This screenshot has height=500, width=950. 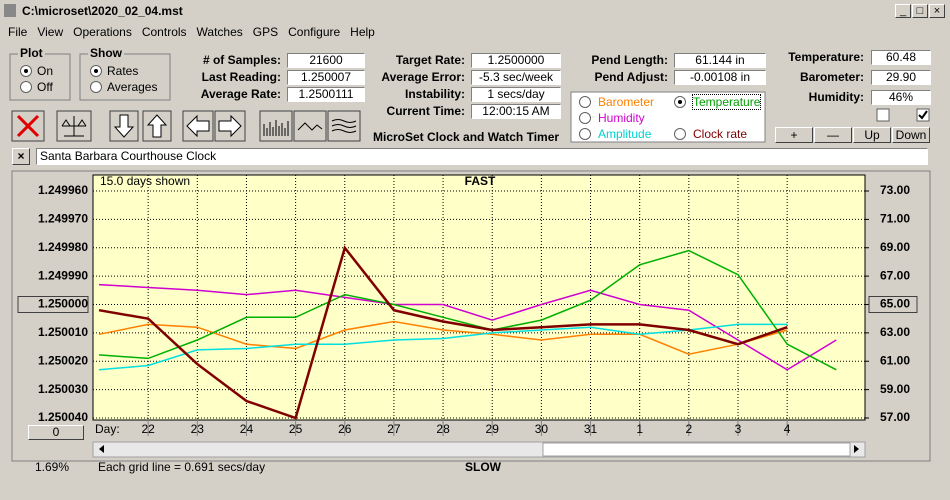 I want to click on annotation: 15.0 days shown, so click(x=145, y=181).